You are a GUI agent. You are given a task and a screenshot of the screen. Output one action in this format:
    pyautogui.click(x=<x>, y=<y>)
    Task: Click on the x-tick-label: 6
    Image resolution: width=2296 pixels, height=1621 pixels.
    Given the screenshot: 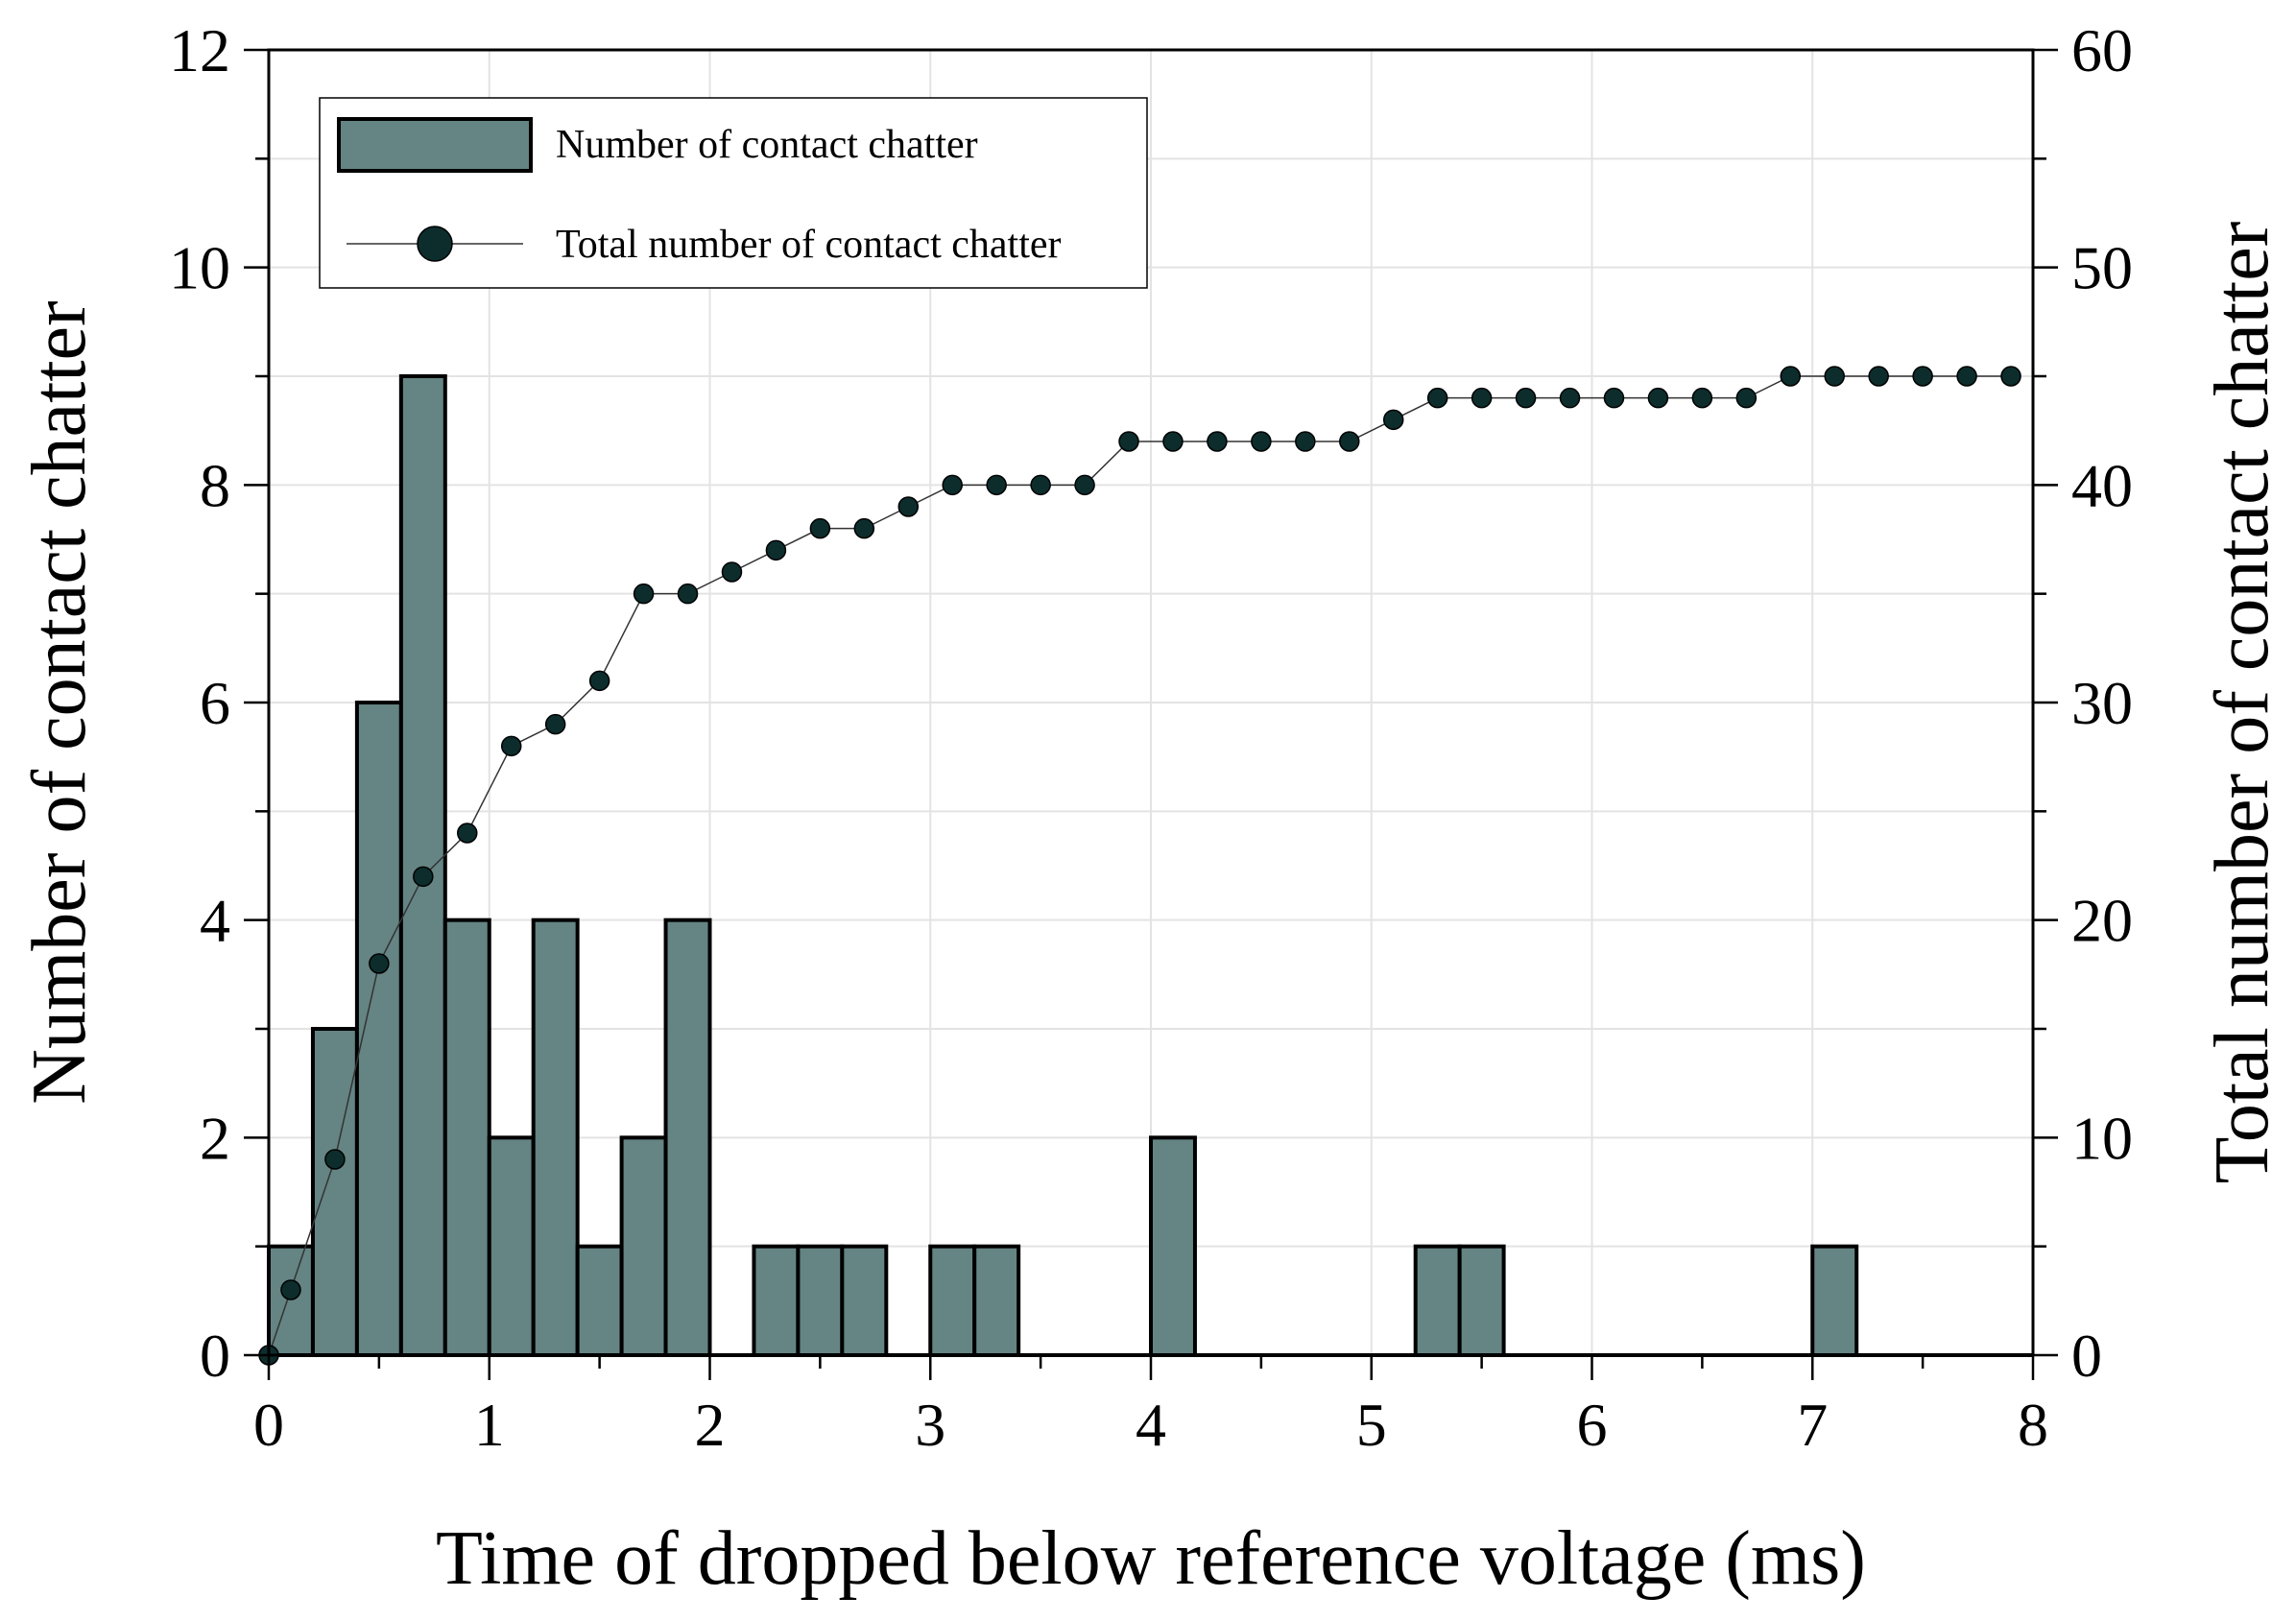 What is the action you would take?
    pyautogui.click(x=1593, y=1425)
    